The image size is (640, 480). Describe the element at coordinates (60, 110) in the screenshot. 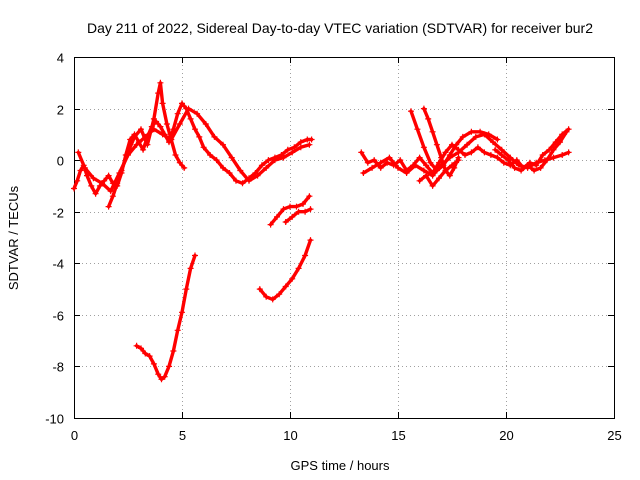

I see `y-tick-label: 2` at that location.